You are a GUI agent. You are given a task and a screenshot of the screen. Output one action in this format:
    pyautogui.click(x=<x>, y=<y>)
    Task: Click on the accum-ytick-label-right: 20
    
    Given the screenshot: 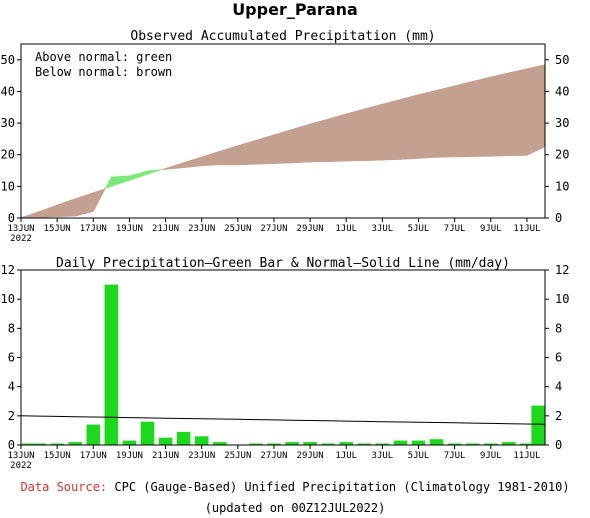 What is the action you would take?
    pyautogui.click(x=562, y=155)
    